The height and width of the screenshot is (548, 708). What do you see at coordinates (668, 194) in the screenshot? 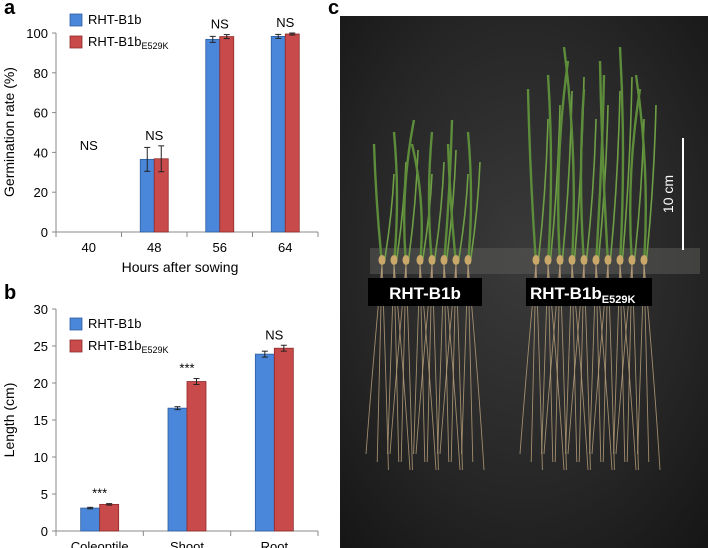
I see `scale-bar-label: 10 cm` at bounding box center [668, 194].